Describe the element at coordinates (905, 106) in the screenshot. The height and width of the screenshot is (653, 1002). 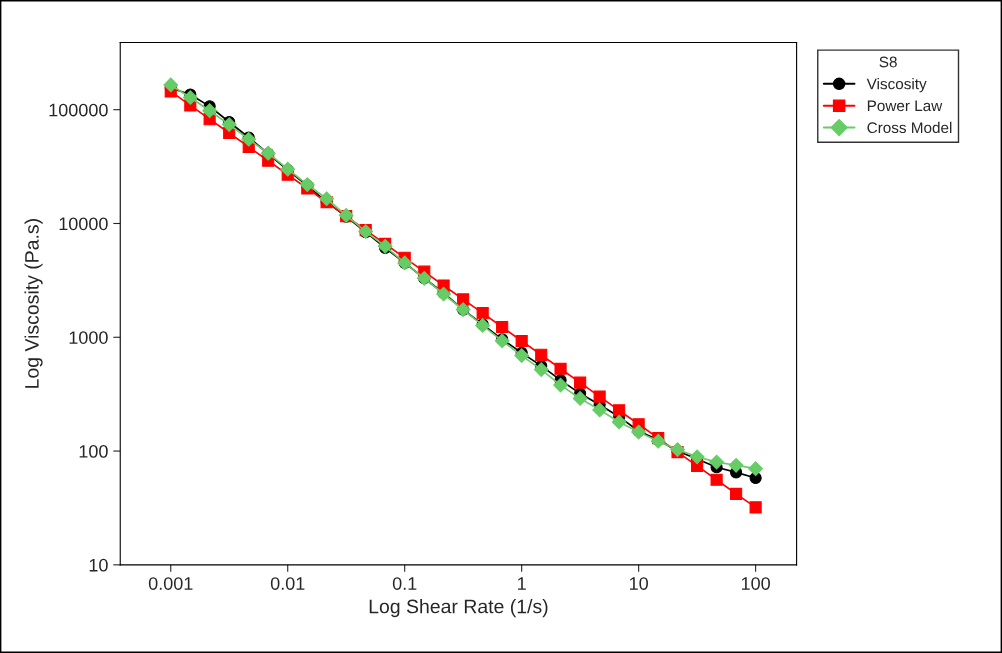
I see `legend-label: Power Law` at that location.